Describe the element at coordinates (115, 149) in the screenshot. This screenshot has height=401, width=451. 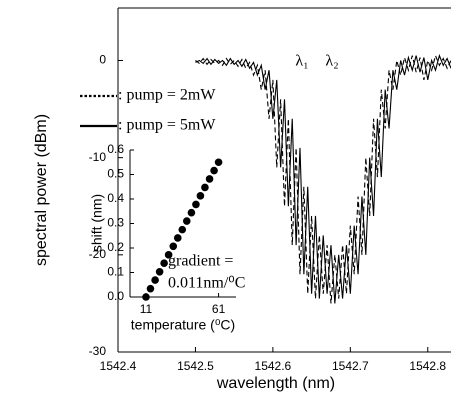
I see `y-tick-label: 0.6` at that location.